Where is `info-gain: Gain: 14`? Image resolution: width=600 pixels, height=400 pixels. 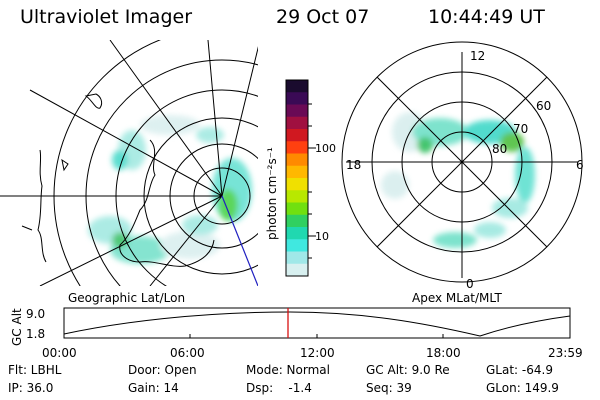
info-gain: Gain: 14 is located at coordinates (153, 388).